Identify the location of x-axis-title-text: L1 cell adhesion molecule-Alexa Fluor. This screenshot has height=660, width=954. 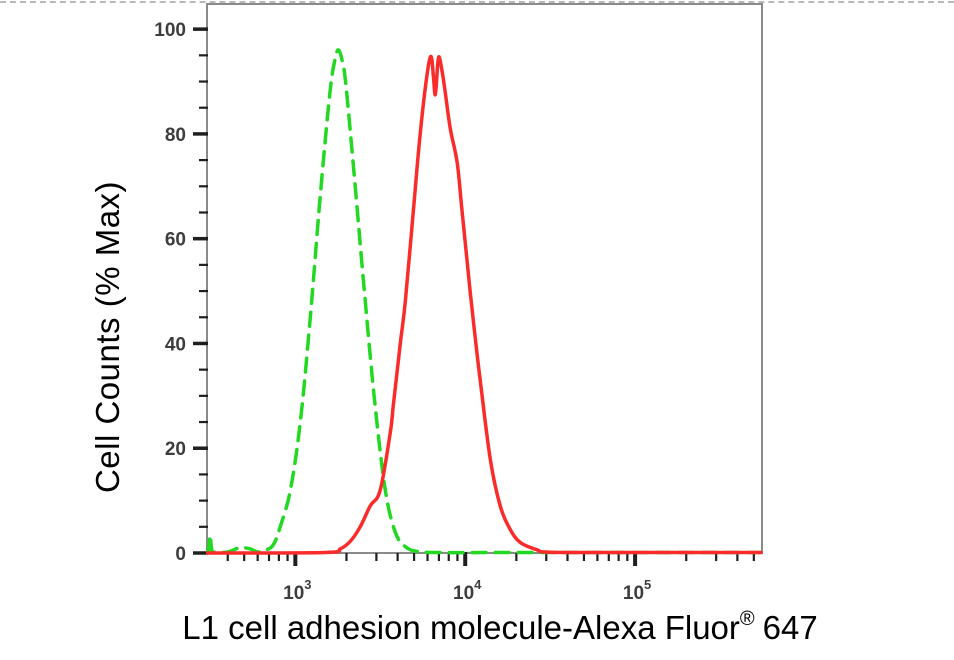
(461, 627).